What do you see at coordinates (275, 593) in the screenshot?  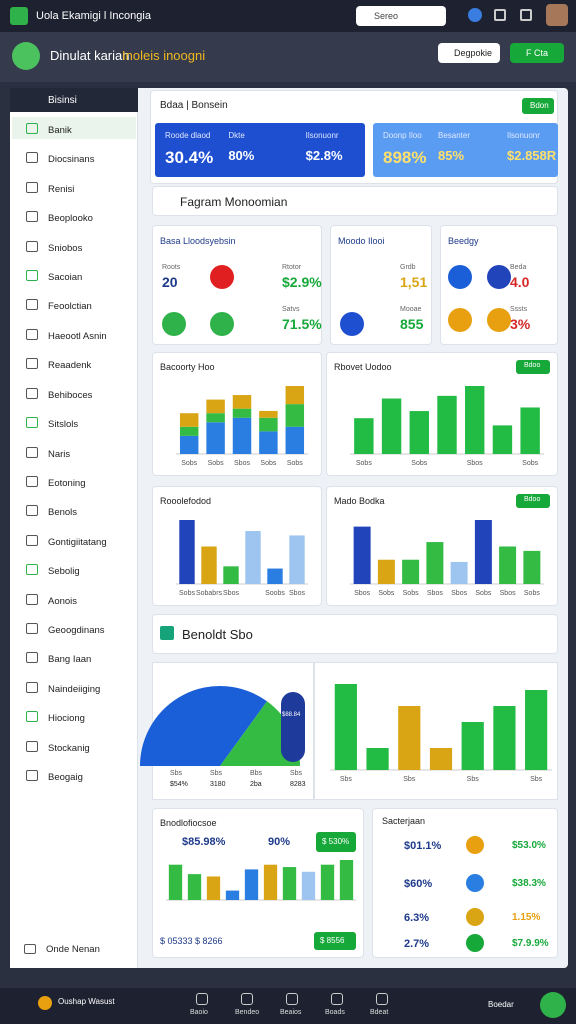 I see `x-tick-label: Soobs` at bounding box center [275, 593].